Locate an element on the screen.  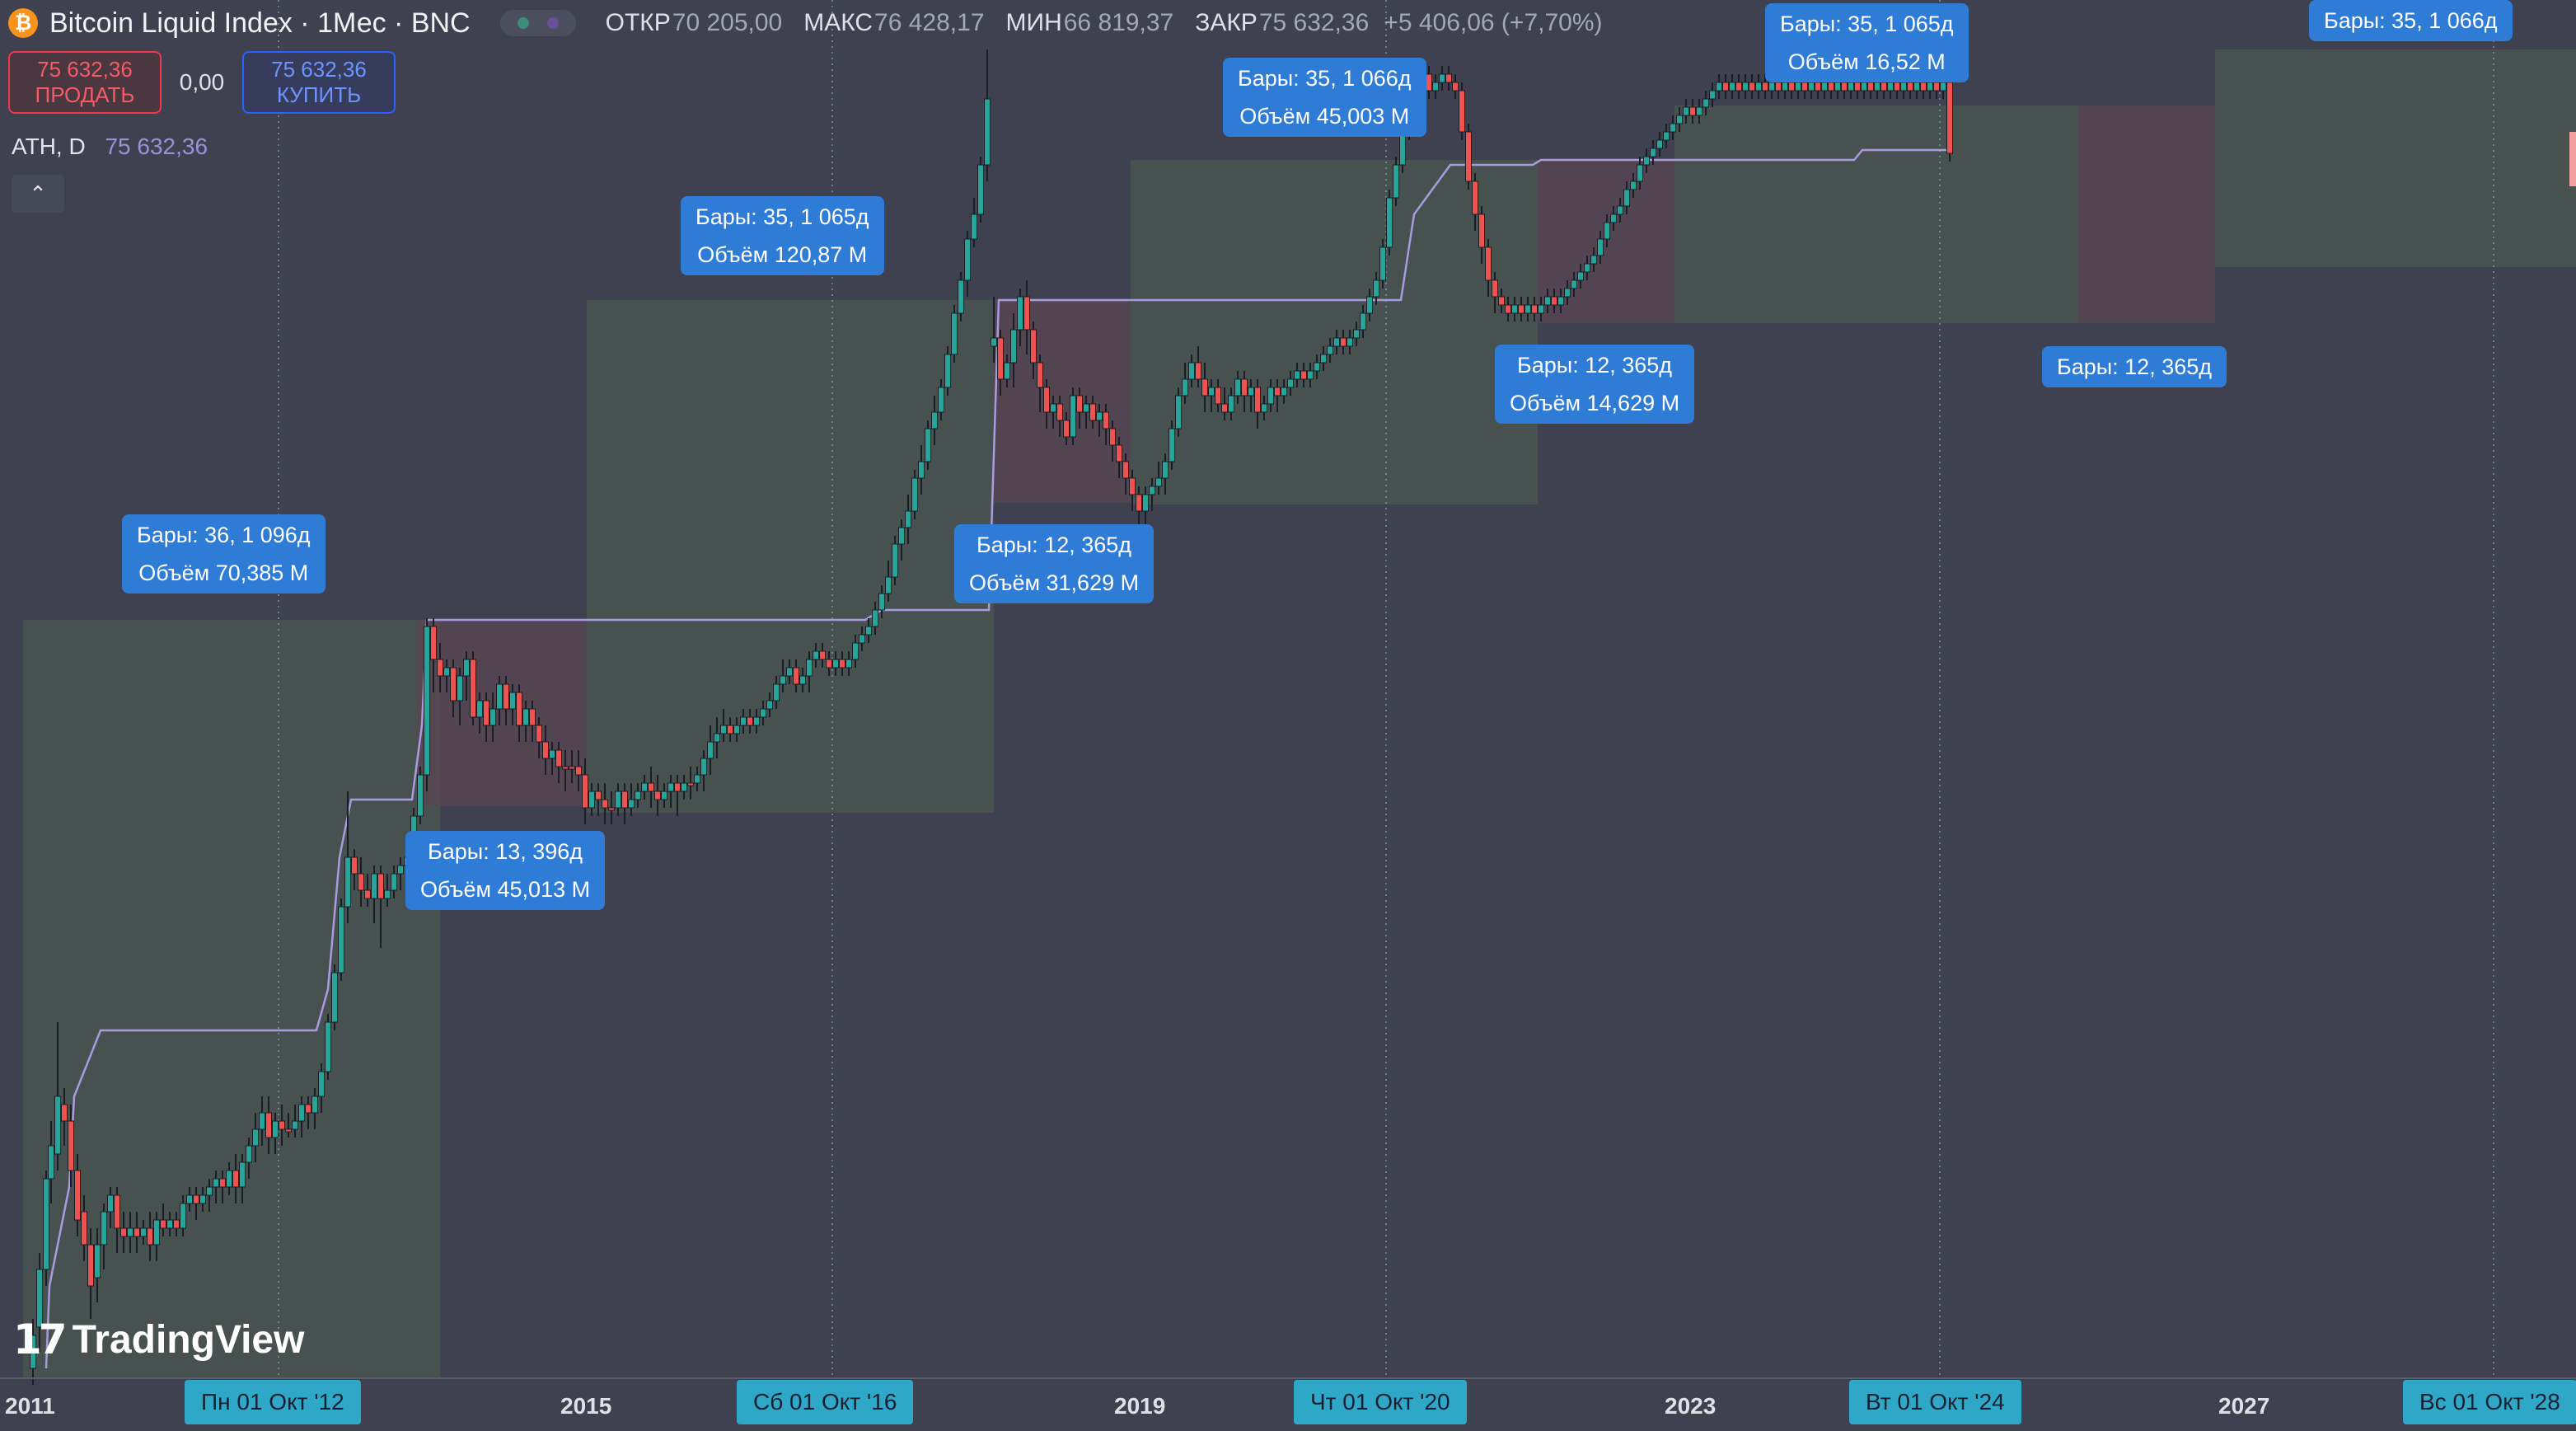
collapse-legend-button: ⌃ is located at coordinates (38, 194).